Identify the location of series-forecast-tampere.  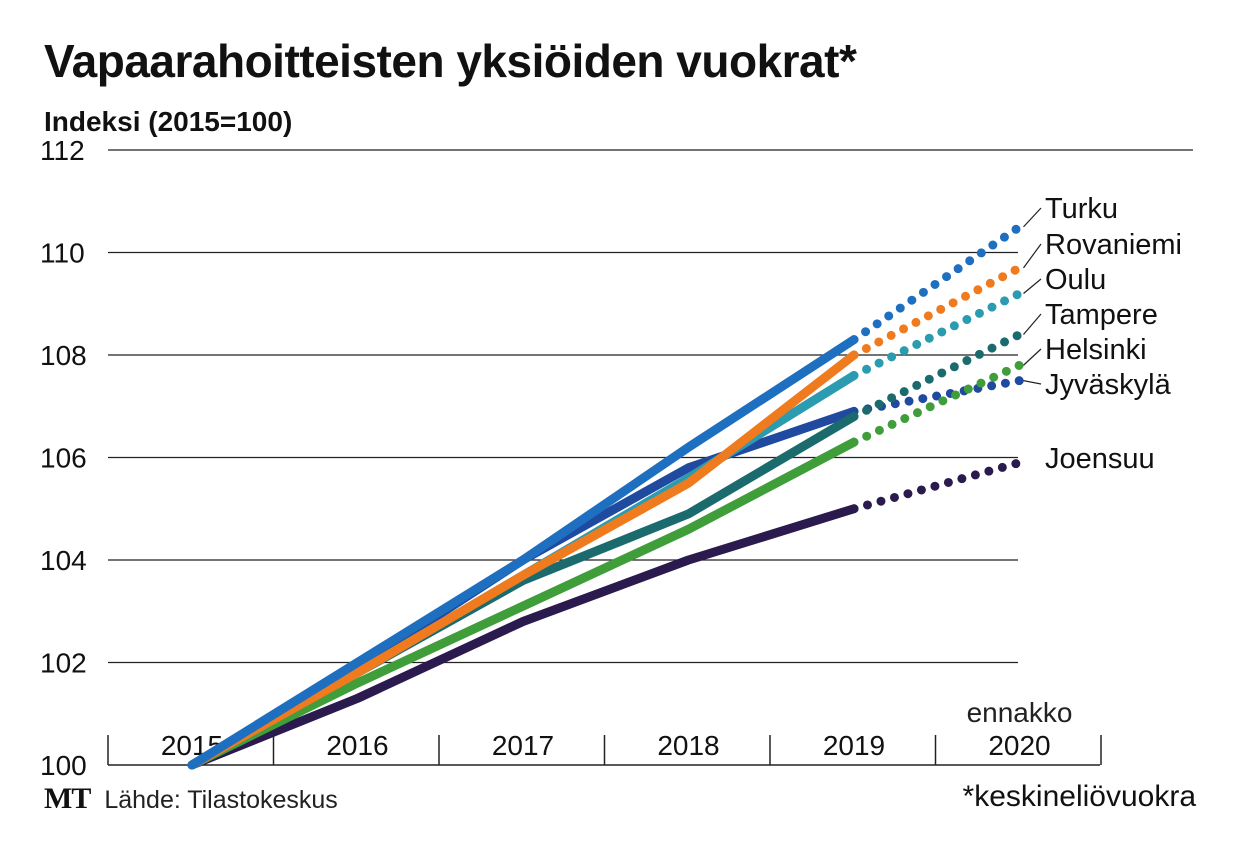
(936, 375).